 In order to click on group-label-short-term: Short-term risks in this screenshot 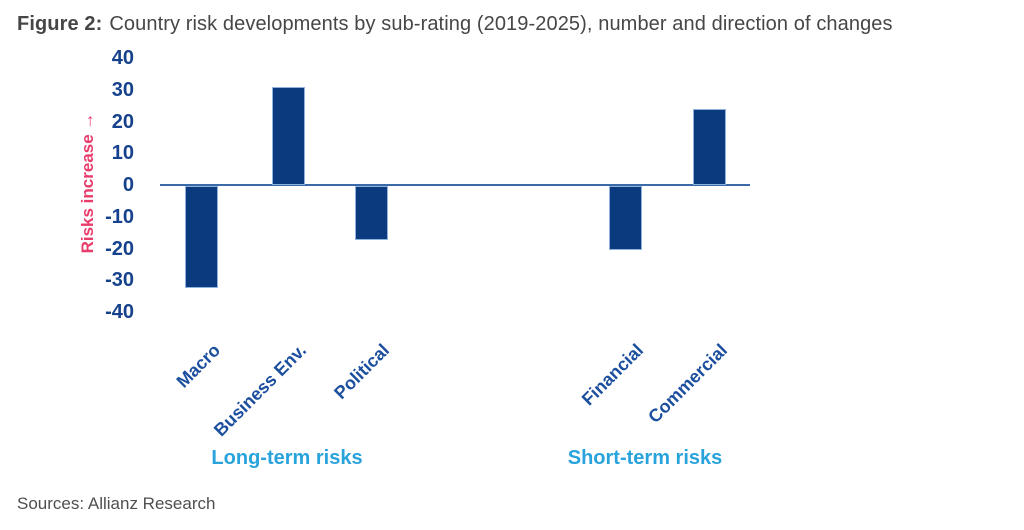, I will do `click(645, 458)`.